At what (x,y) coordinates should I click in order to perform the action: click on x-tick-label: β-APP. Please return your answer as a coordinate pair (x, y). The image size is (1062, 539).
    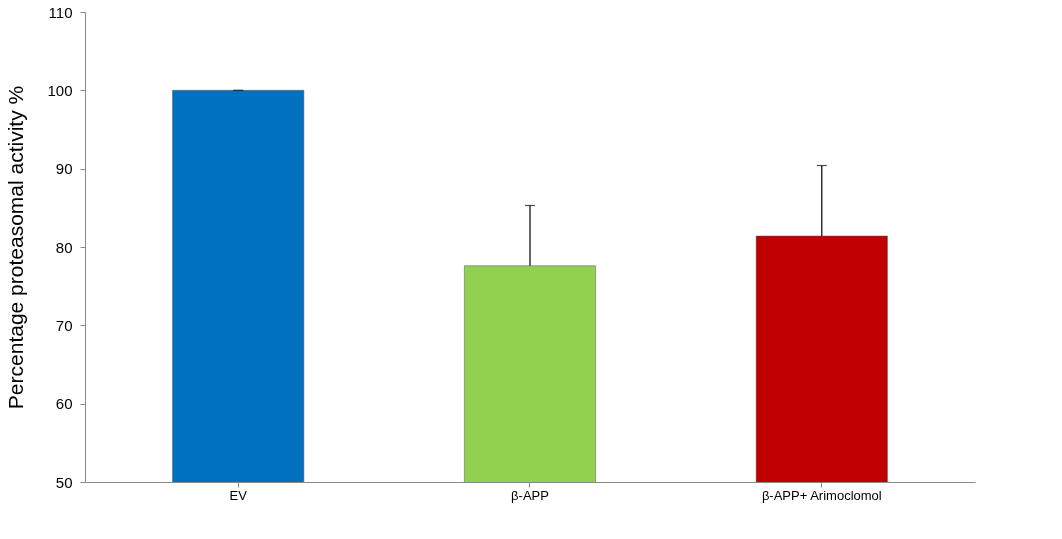
    Looking at the image, I should click on (530, 495).